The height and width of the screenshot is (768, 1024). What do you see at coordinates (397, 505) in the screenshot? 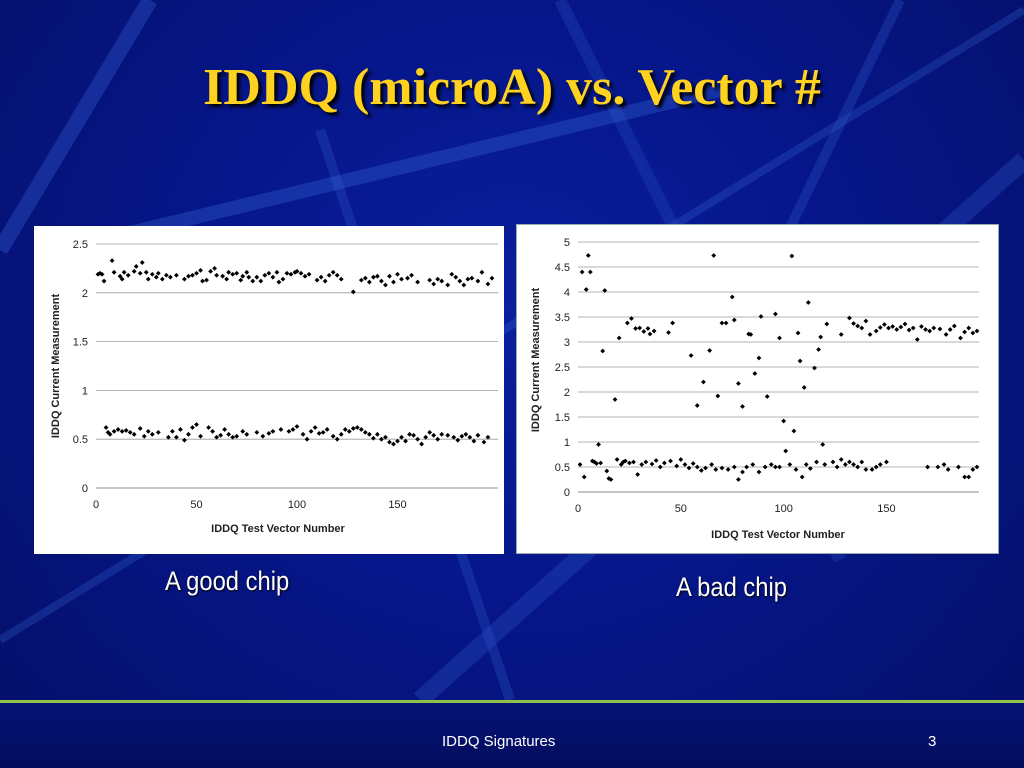
I see `good-x-tick-label: 150` at bounding box center [397, 505].